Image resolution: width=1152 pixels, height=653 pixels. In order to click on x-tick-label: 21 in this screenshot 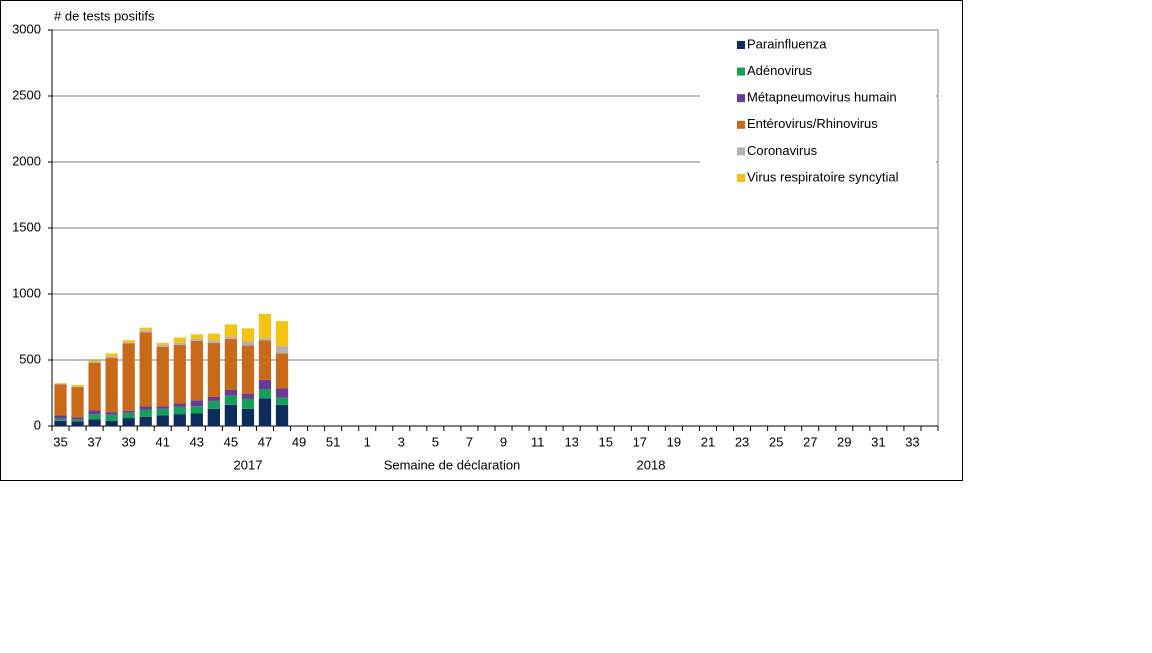, I will do `click(708, 441)`.